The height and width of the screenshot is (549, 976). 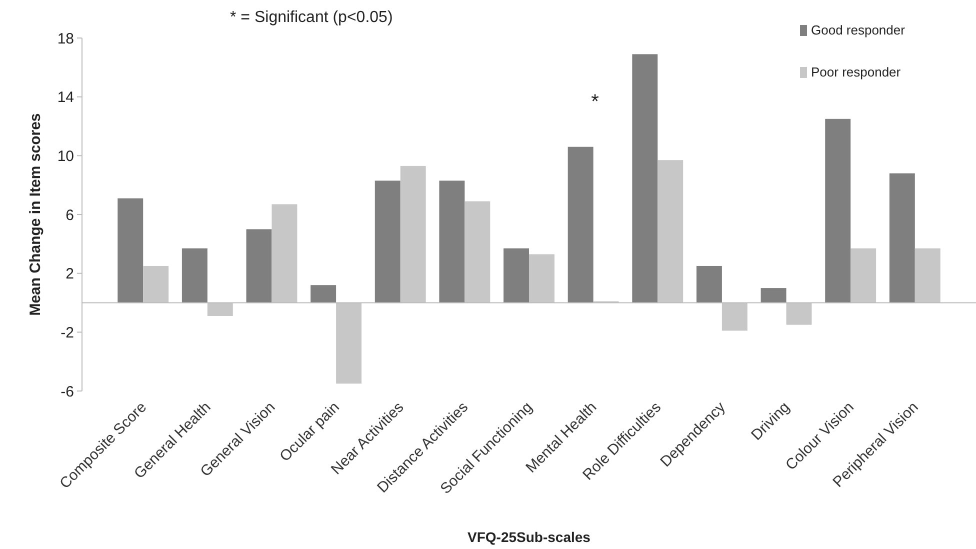 What do you see at coordinates (529, 537) in the screenshot?
I see `x-axis-title: VFQ-25Sub-scales` at bounding box center [529, 537].